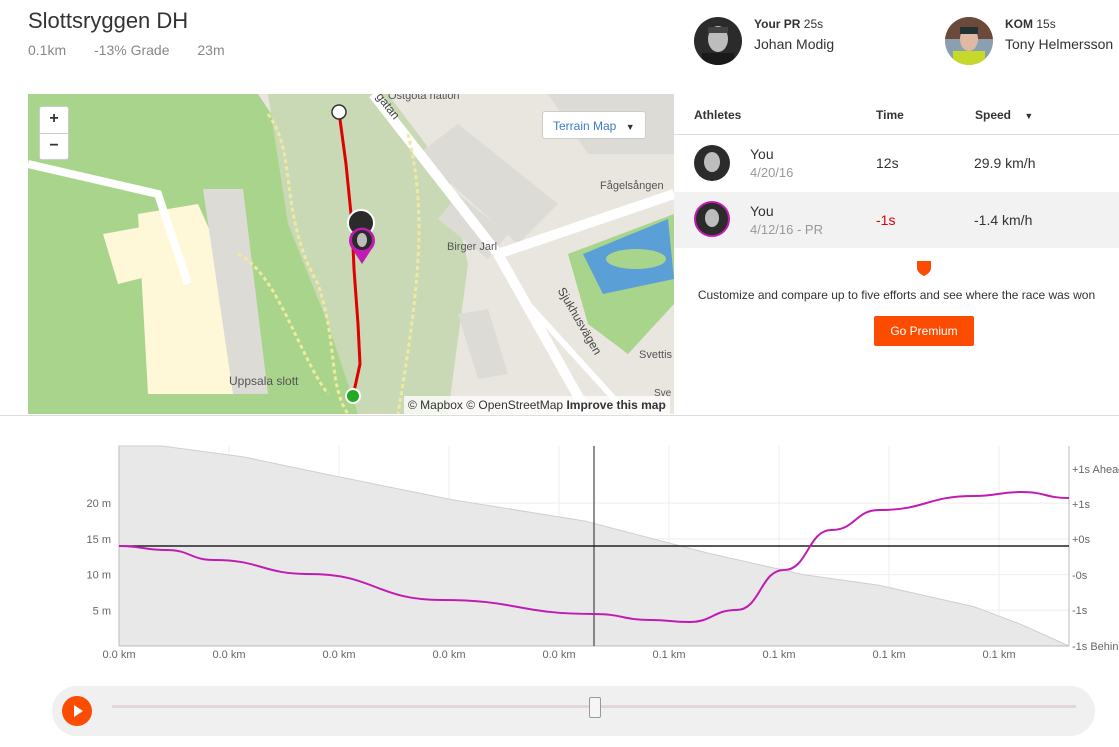 The height and width of the screenshot is (747, 1119). Describe the element at coordinates (632, 186) in the screenshot. I see `map-label-fagelsangen: Fågelsången` at that location.